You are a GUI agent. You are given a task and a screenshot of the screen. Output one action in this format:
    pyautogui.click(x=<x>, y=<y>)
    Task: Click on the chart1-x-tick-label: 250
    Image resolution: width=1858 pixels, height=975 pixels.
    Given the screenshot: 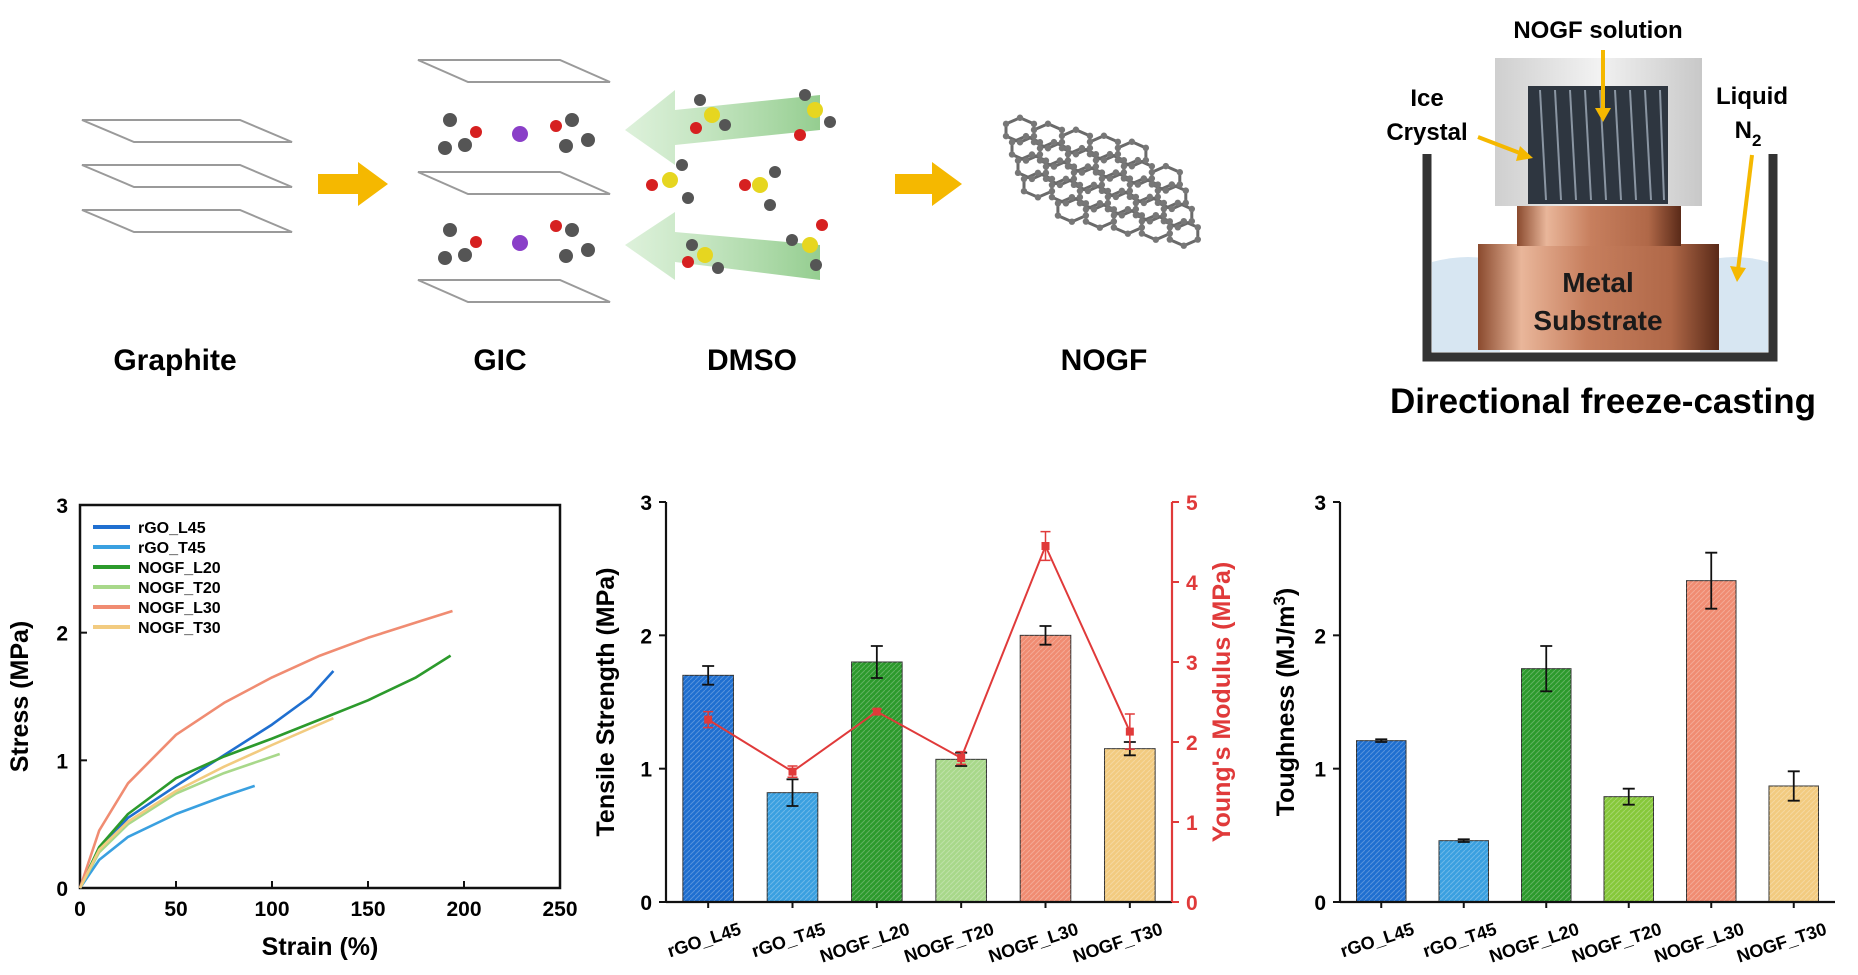 What is the action you would take?
    pyautogui.click(x=559, y=909)
    